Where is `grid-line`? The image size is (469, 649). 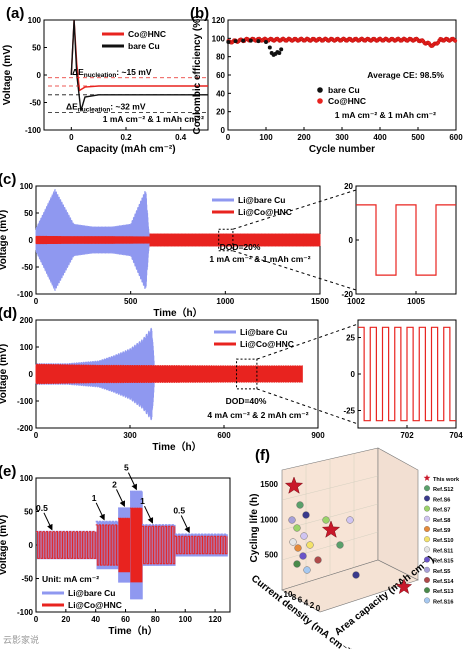
grid-line is located at coordinates (330, 546).